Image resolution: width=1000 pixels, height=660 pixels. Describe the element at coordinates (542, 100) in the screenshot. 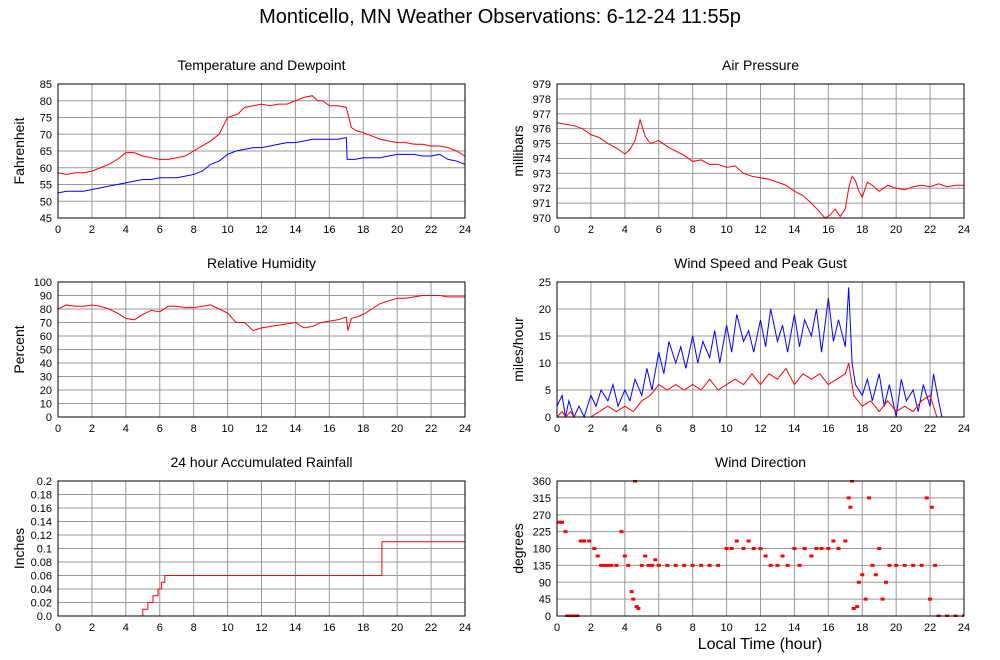

I see `y-tick-label: 978` at that location.